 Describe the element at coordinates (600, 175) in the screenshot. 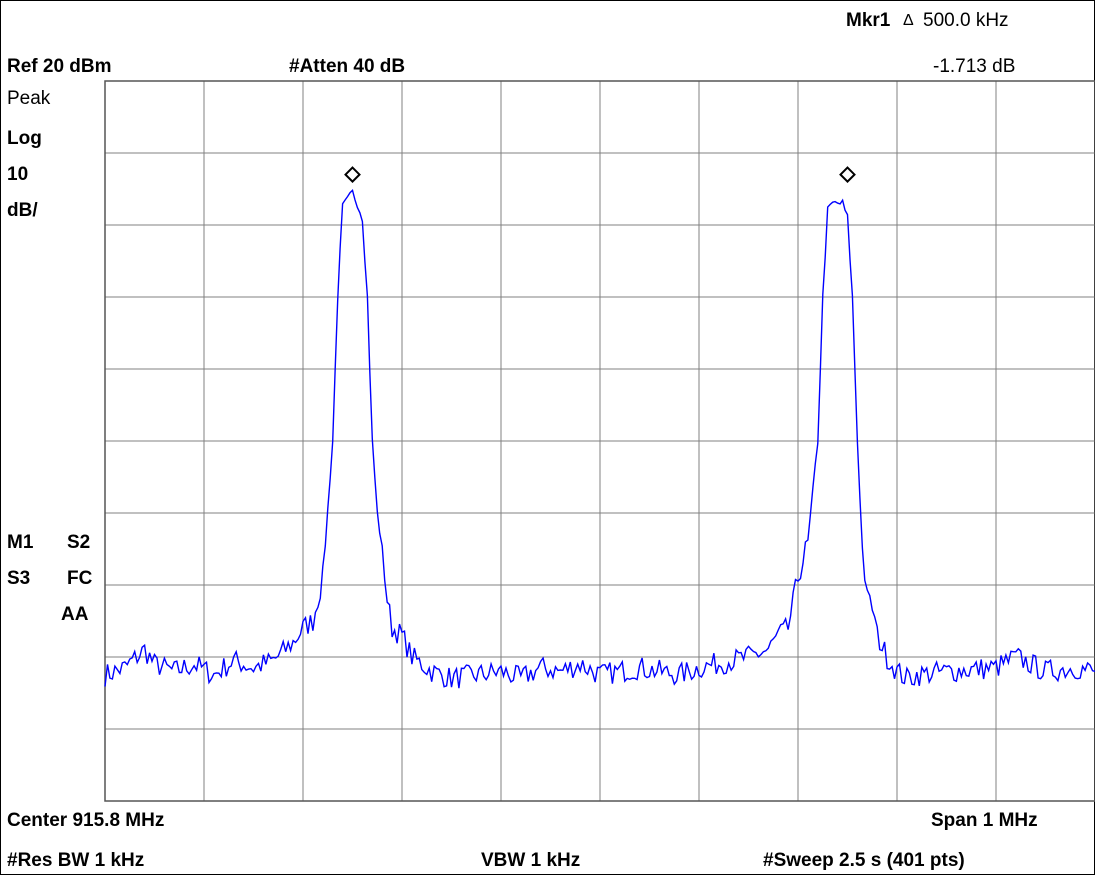

I see `marker-group` at that location.